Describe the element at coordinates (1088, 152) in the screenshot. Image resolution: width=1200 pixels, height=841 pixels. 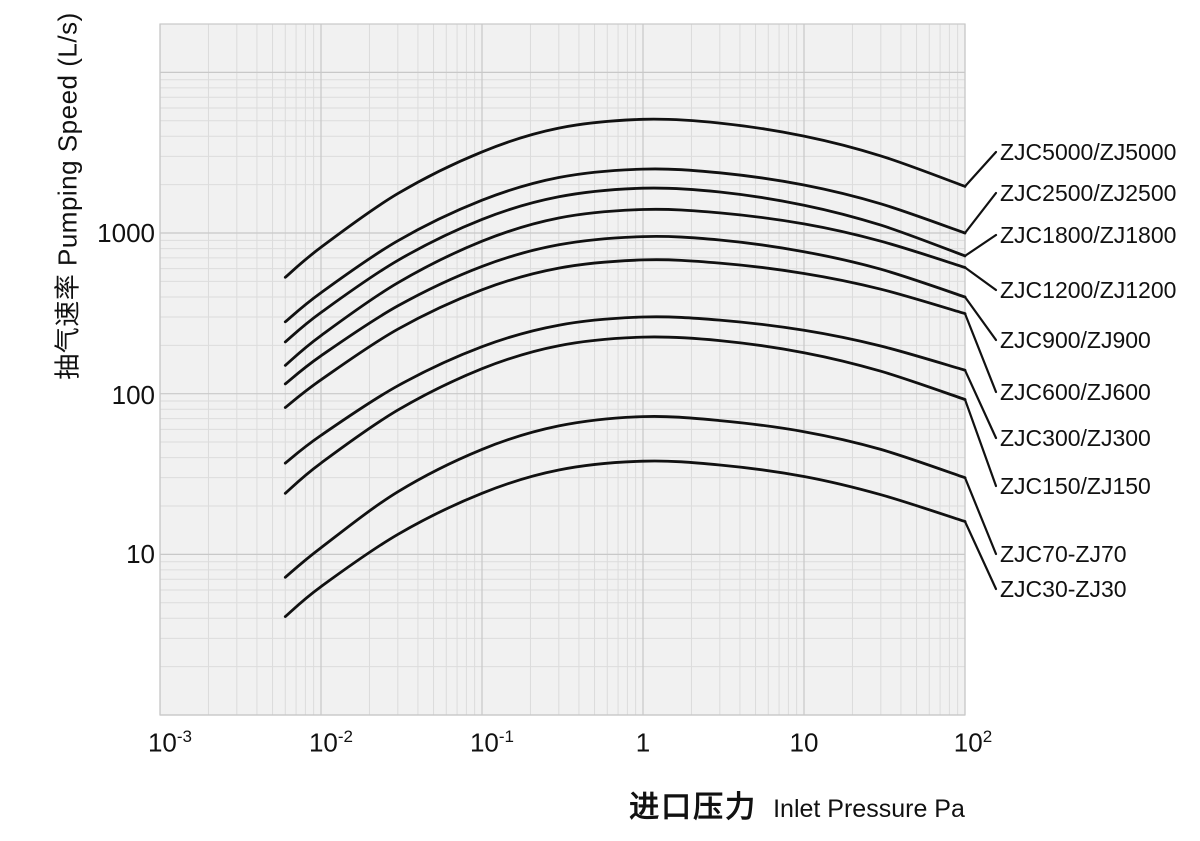
I see `series-label-zjc5000: ZJC5000/ZJ5000` at that location.